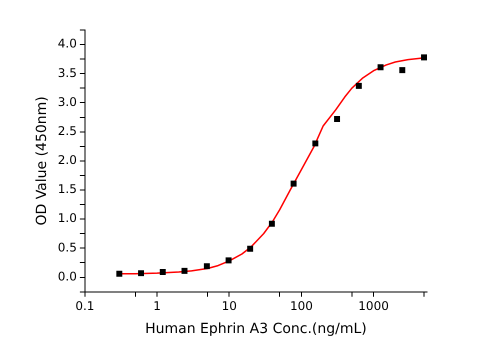 This screenshot has width=495, height=350. Describe the element at coordinates (67, 101) in the screenshot. I see `y-tick-label: 3.0` at that location.